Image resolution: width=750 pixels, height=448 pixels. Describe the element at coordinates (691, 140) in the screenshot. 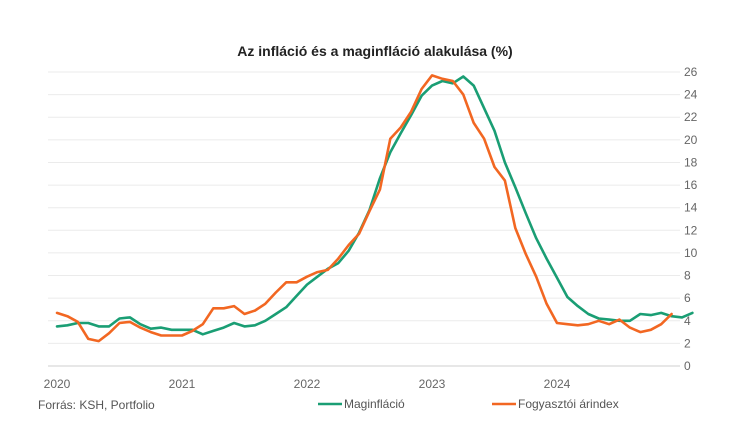

I see `y-tick-label: 20` at that location.